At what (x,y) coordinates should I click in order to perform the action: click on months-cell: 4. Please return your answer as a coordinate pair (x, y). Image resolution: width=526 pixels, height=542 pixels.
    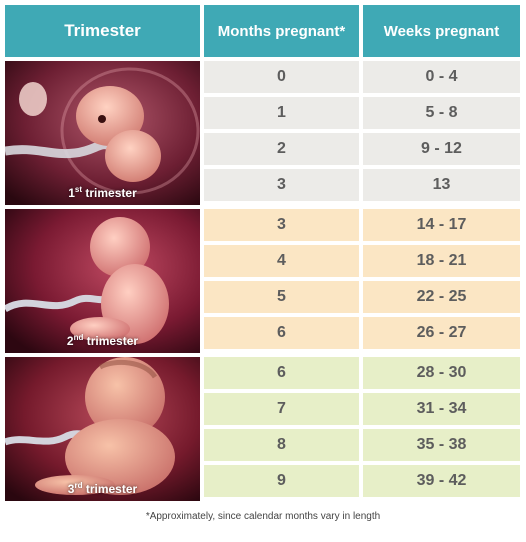
    Looking at the image, I should click on (281, 261).